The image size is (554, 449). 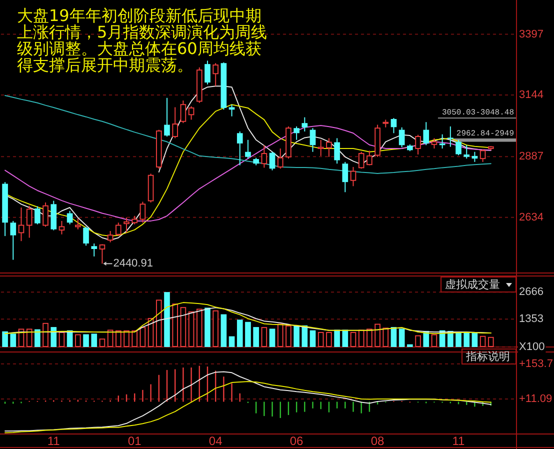 I want to click on x-tick-label: 04, so click(x=215, y=441).